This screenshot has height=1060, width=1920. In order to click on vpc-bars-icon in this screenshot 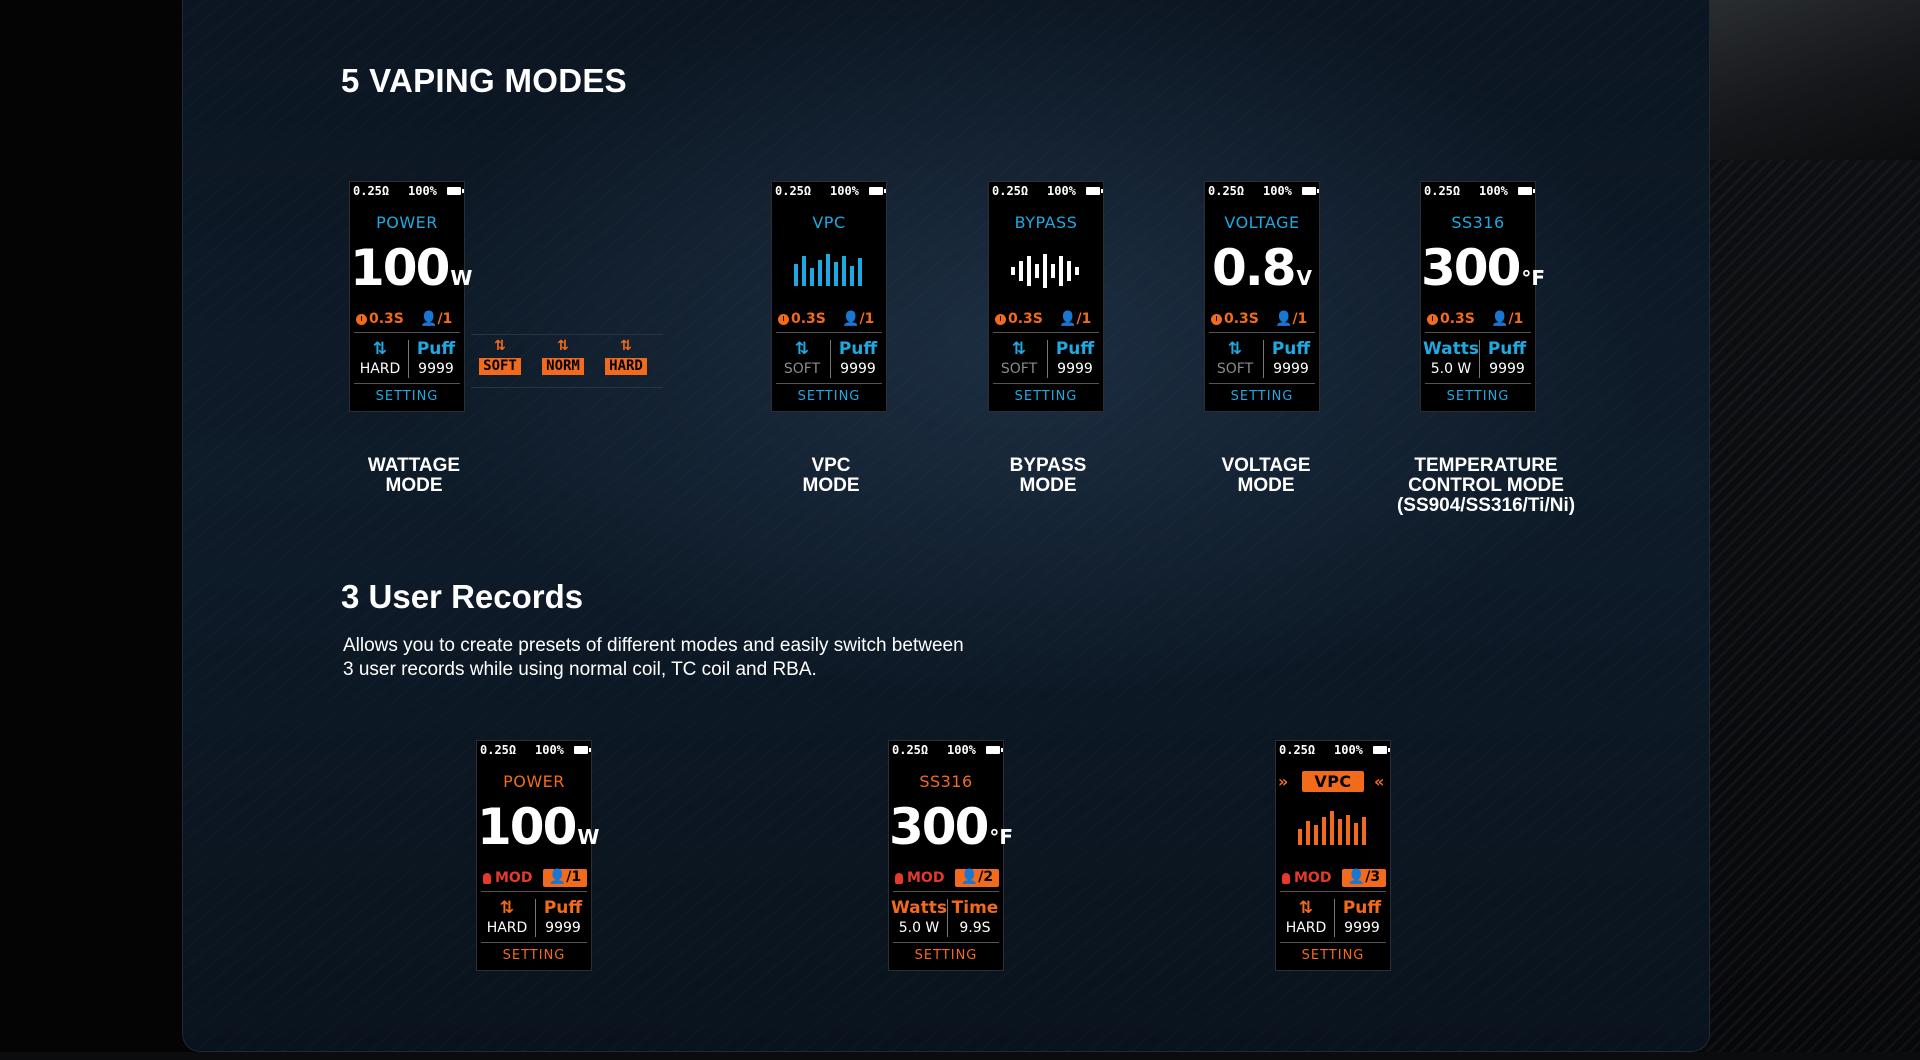, I will do `click(830, 271)`.